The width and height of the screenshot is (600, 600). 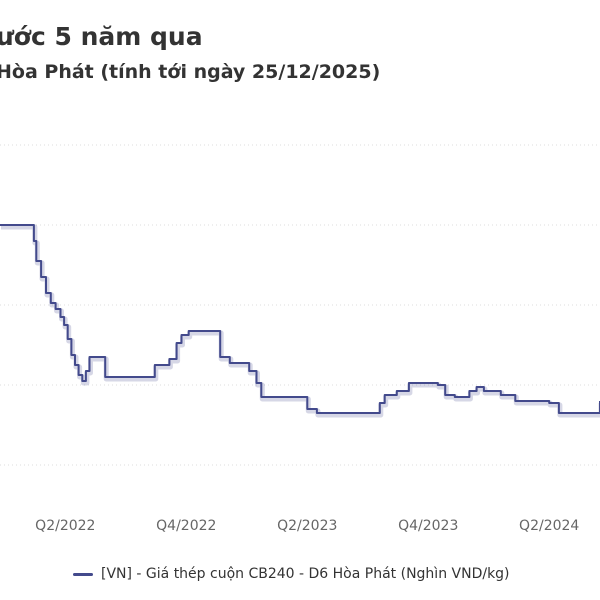 I want to click on x-tick-label: Q4/2022, so click(x=186, y=526).